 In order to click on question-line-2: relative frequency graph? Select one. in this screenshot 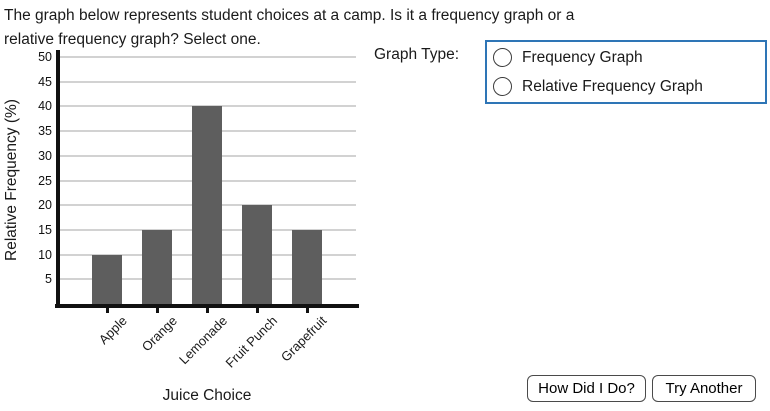, I will do `click(132, 39)`.